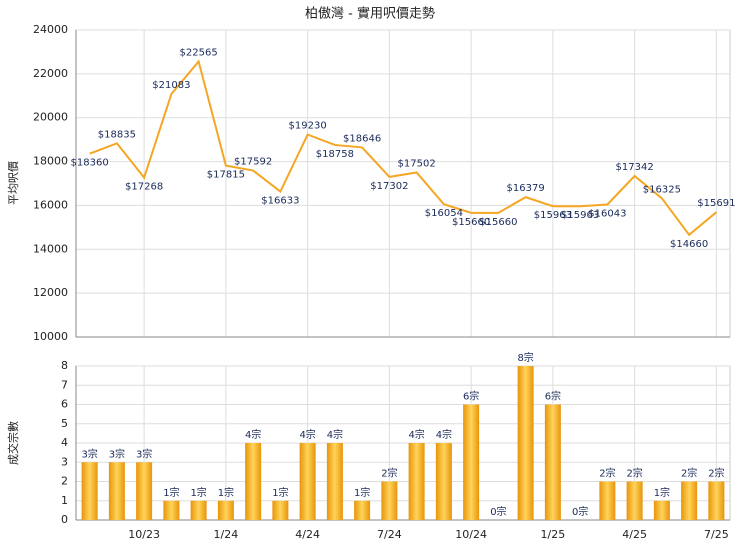  I want to click on data-label: $21083, so click(171, 85).